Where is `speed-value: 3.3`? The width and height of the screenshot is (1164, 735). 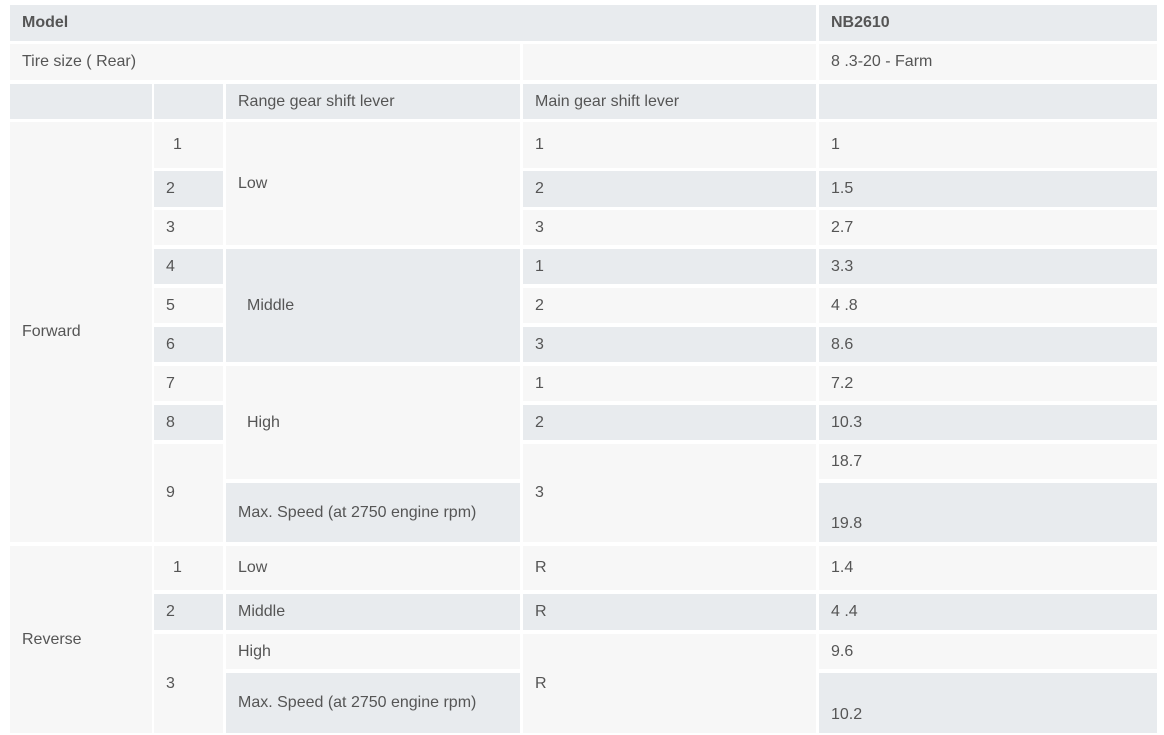
speed-value: 3.3 is located at coordinates (988, 266).